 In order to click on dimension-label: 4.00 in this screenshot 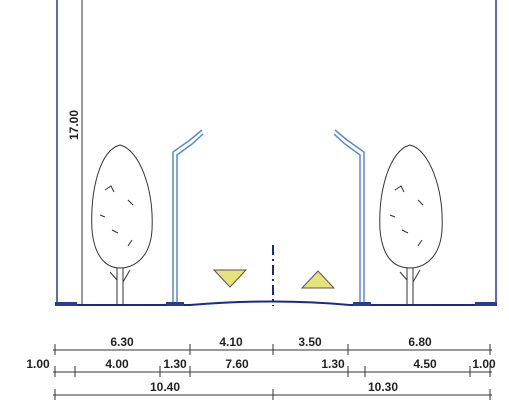, I will do `click(117, 364)`.